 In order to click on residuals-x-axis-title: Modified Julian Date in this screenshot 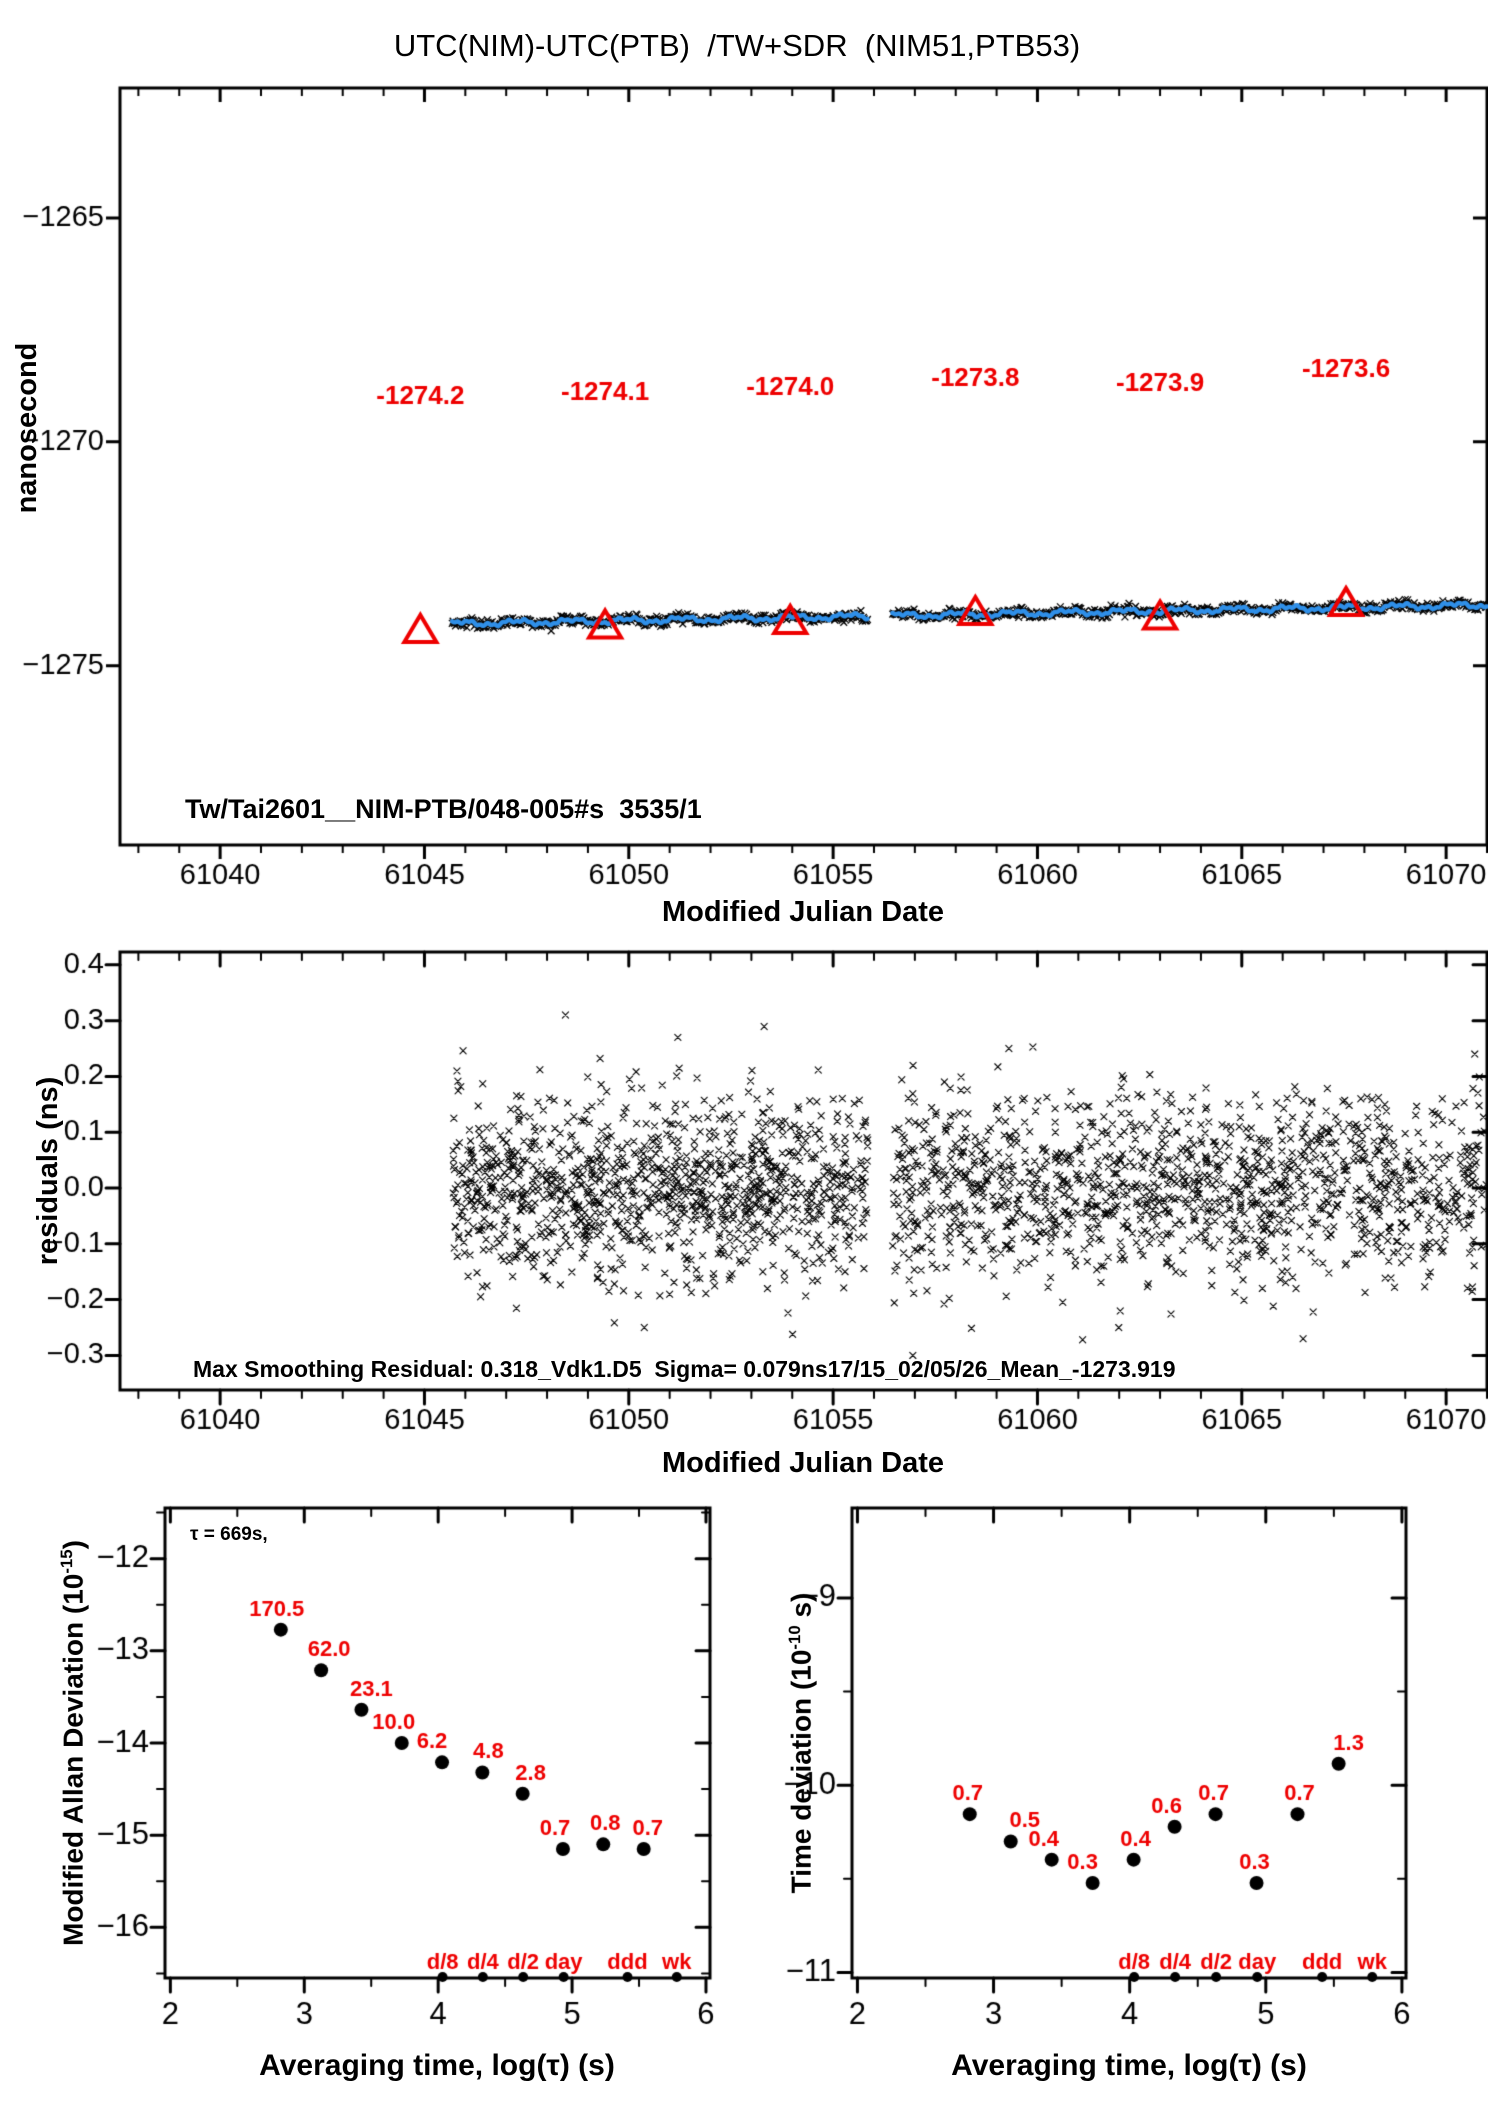, I will do `click(803, 1463)`.